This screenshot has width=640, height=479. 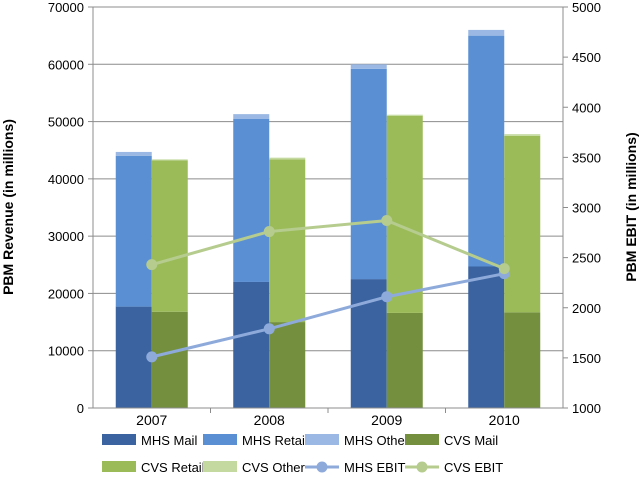 I want to click on legend-label: MHS Retail, so click(x=275, y=440).